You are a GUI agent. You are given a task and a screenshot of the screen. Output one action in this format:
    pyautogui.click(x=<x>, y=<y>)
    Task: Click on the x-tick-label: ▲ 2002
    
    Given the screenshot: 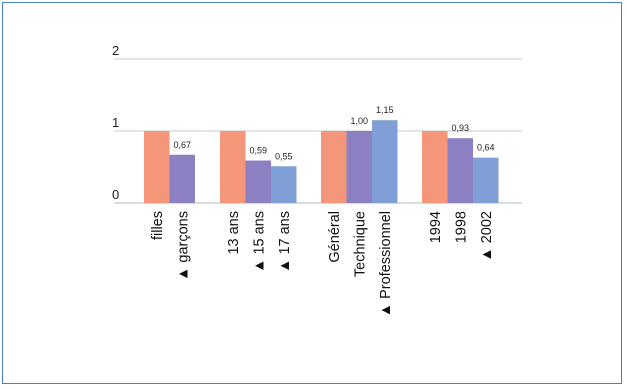 What is the action you would take?
    pyautogui.click(x=487, y=236)
    